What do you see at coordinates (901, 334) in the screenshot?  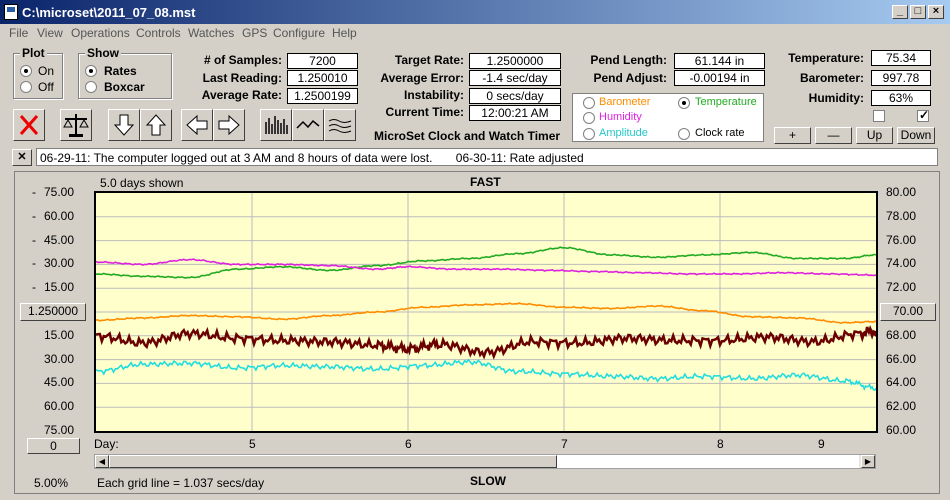 I see `y-right-tick: 68.00` at bounding box center [901, 334].